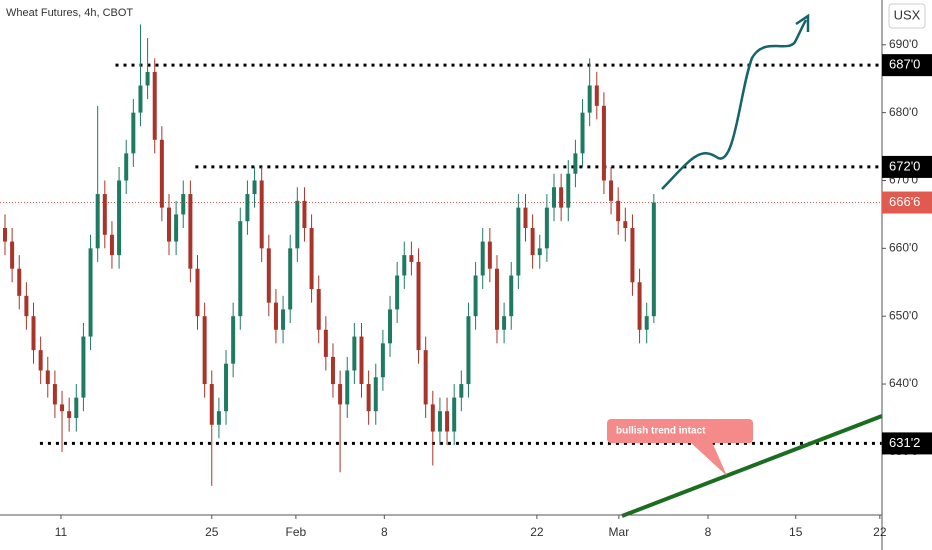 Image resolution: width=932 pixels, height=550 pixels. I want to click on forecast-path, so click(734, 104).